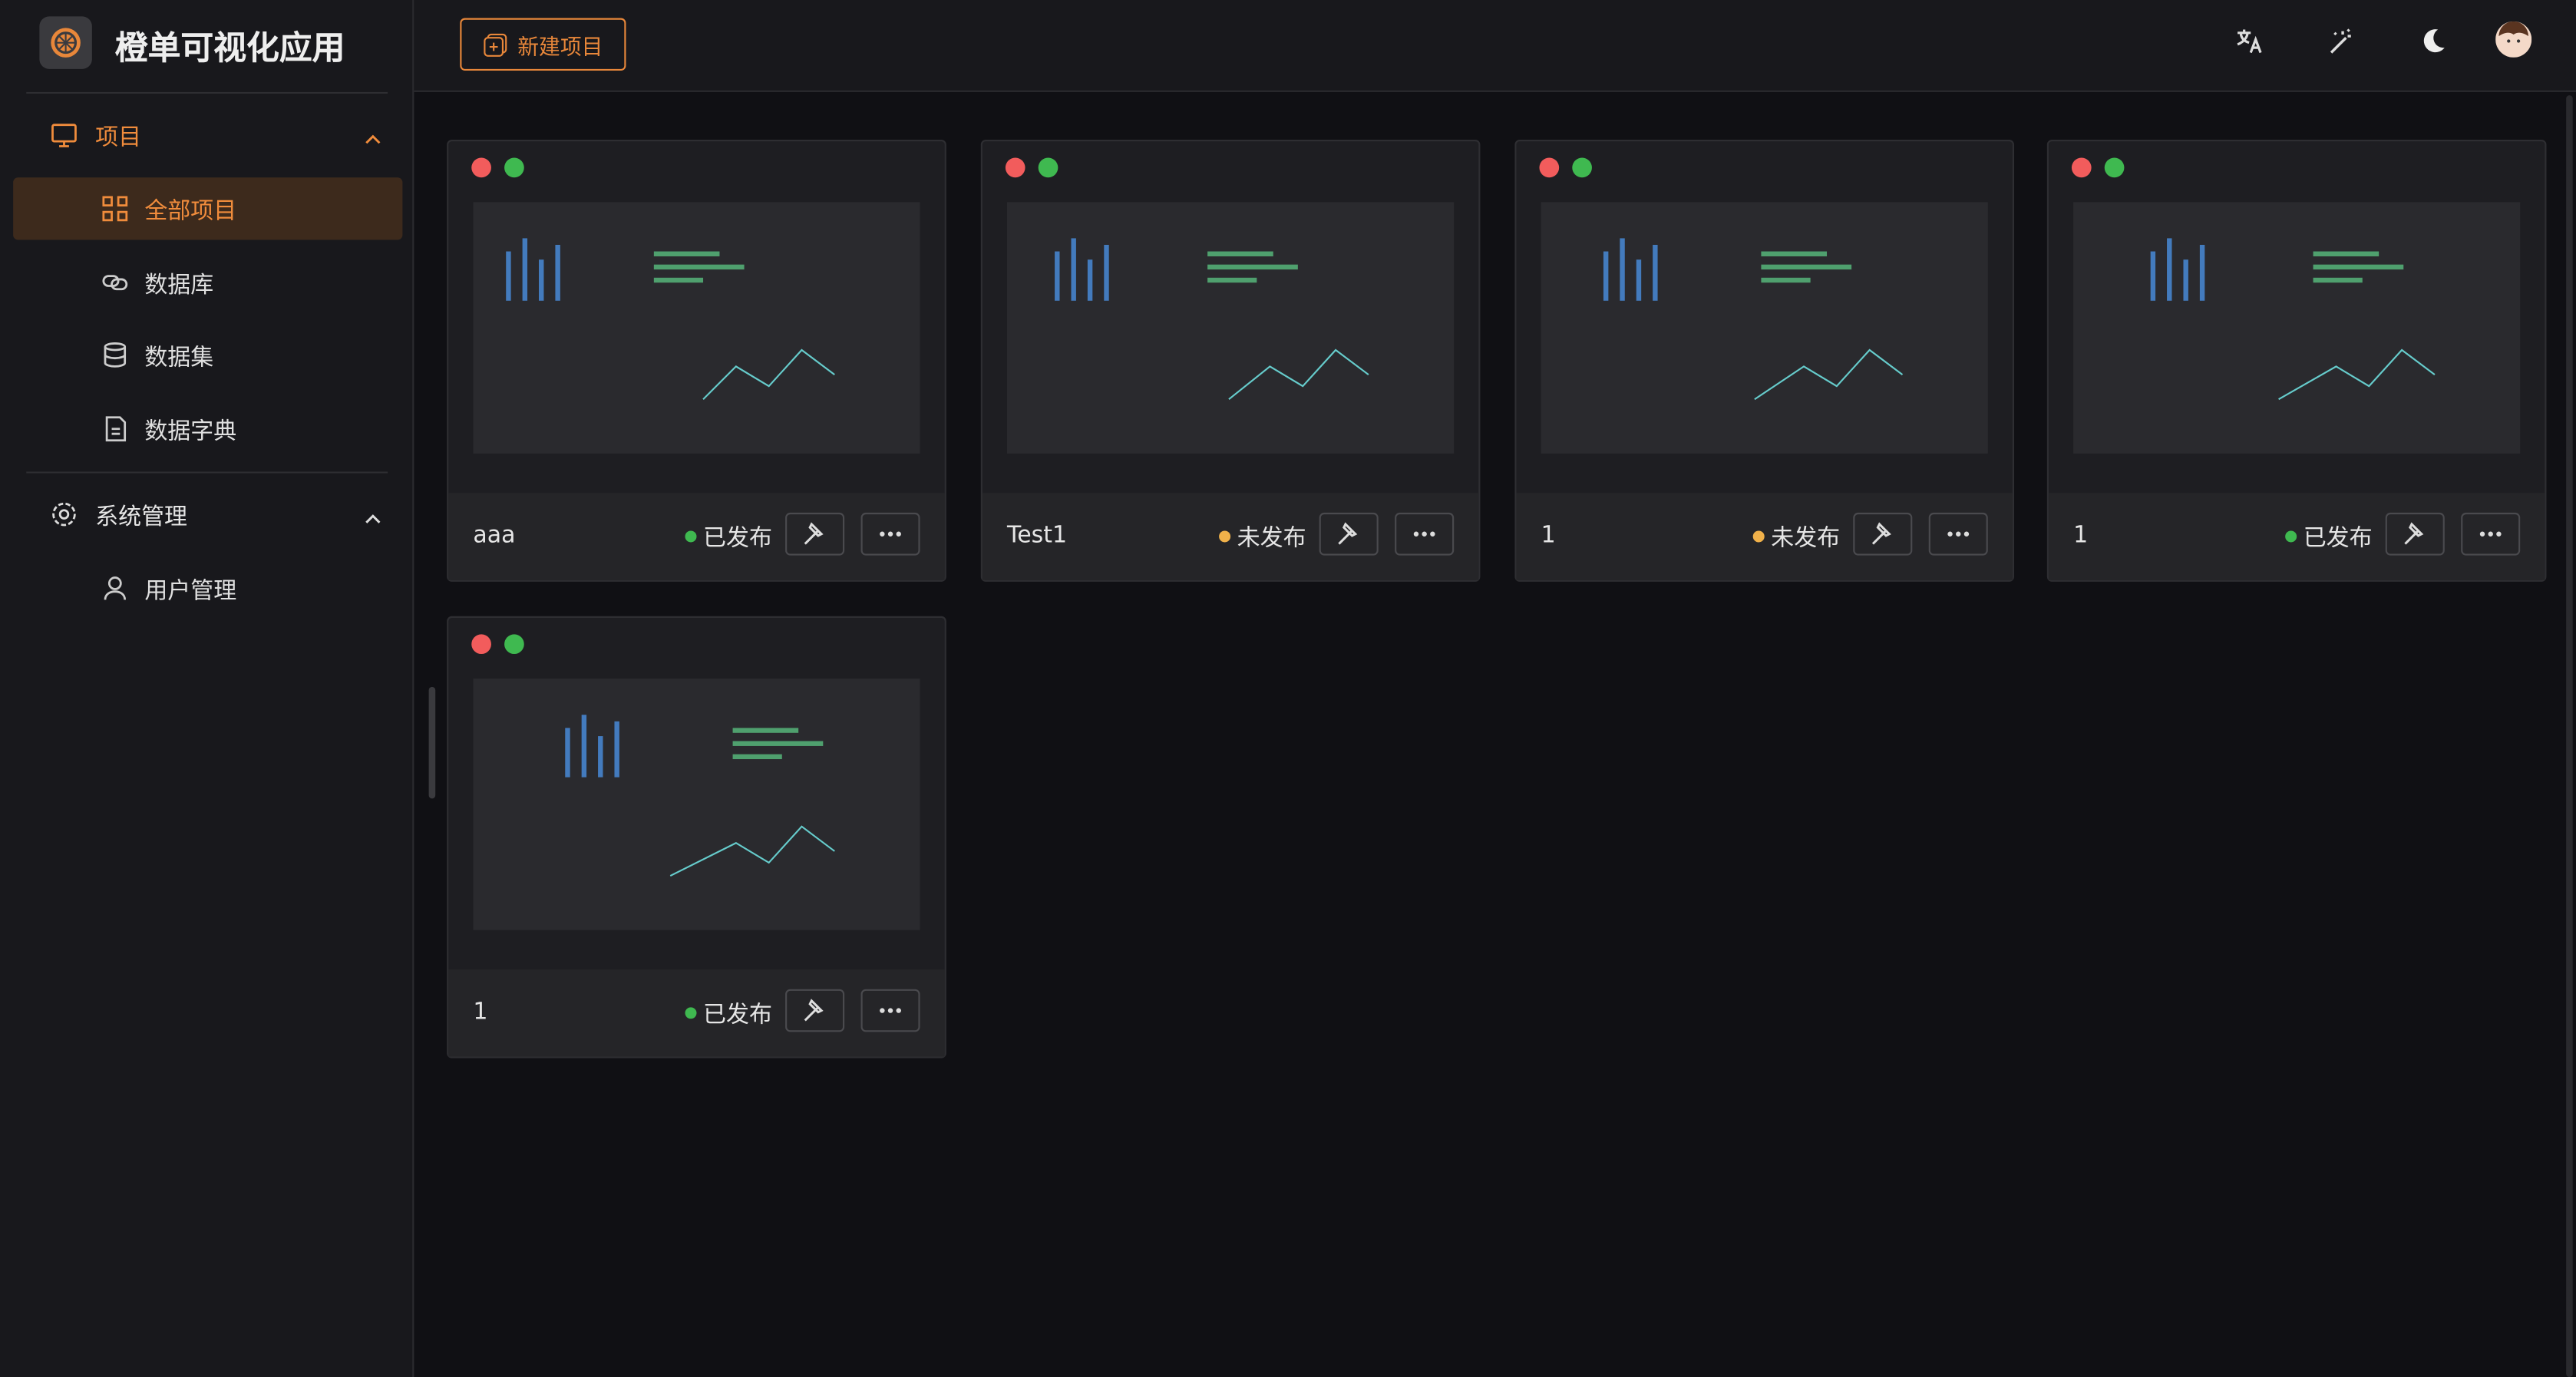 The height and width of the screenshot is (1377, 2576). Describe the element at coordinates (190, 591) in the screenshot. I see `menu-item: 用户管理` at that location.